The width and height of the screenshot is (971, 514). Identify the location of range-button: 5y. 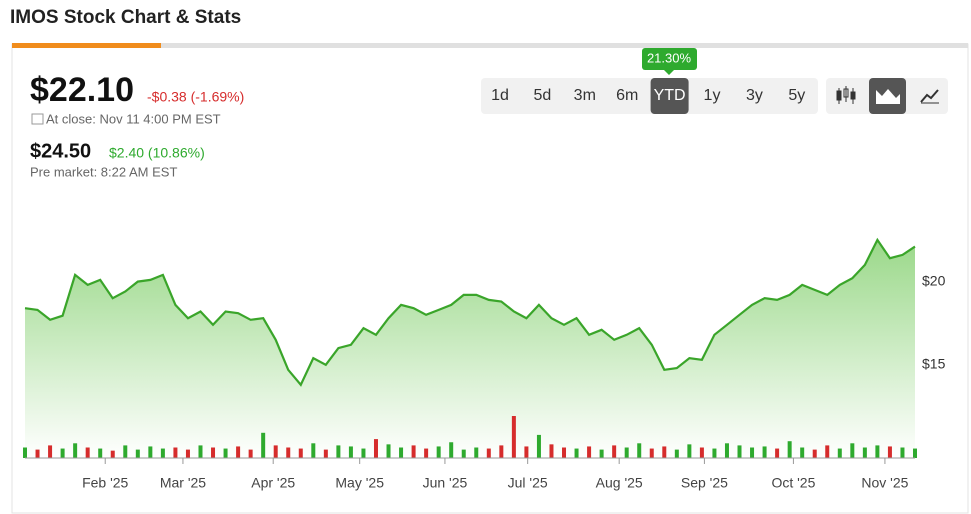
(796, 95).